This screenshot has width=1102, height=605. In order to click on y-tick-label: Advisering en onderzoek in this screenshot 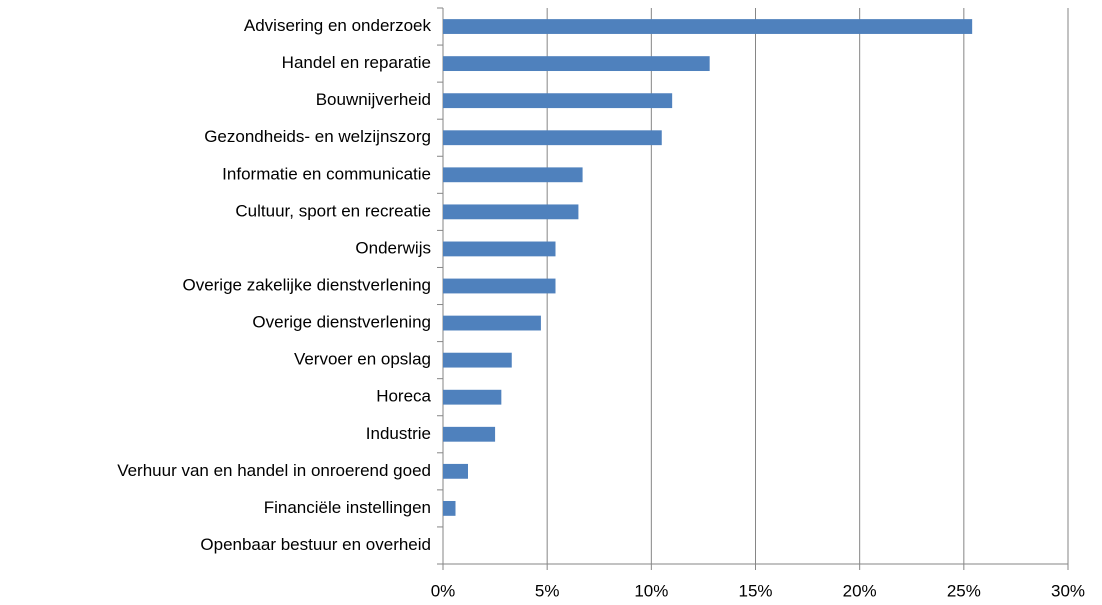, I will do `click(338, 25)`.